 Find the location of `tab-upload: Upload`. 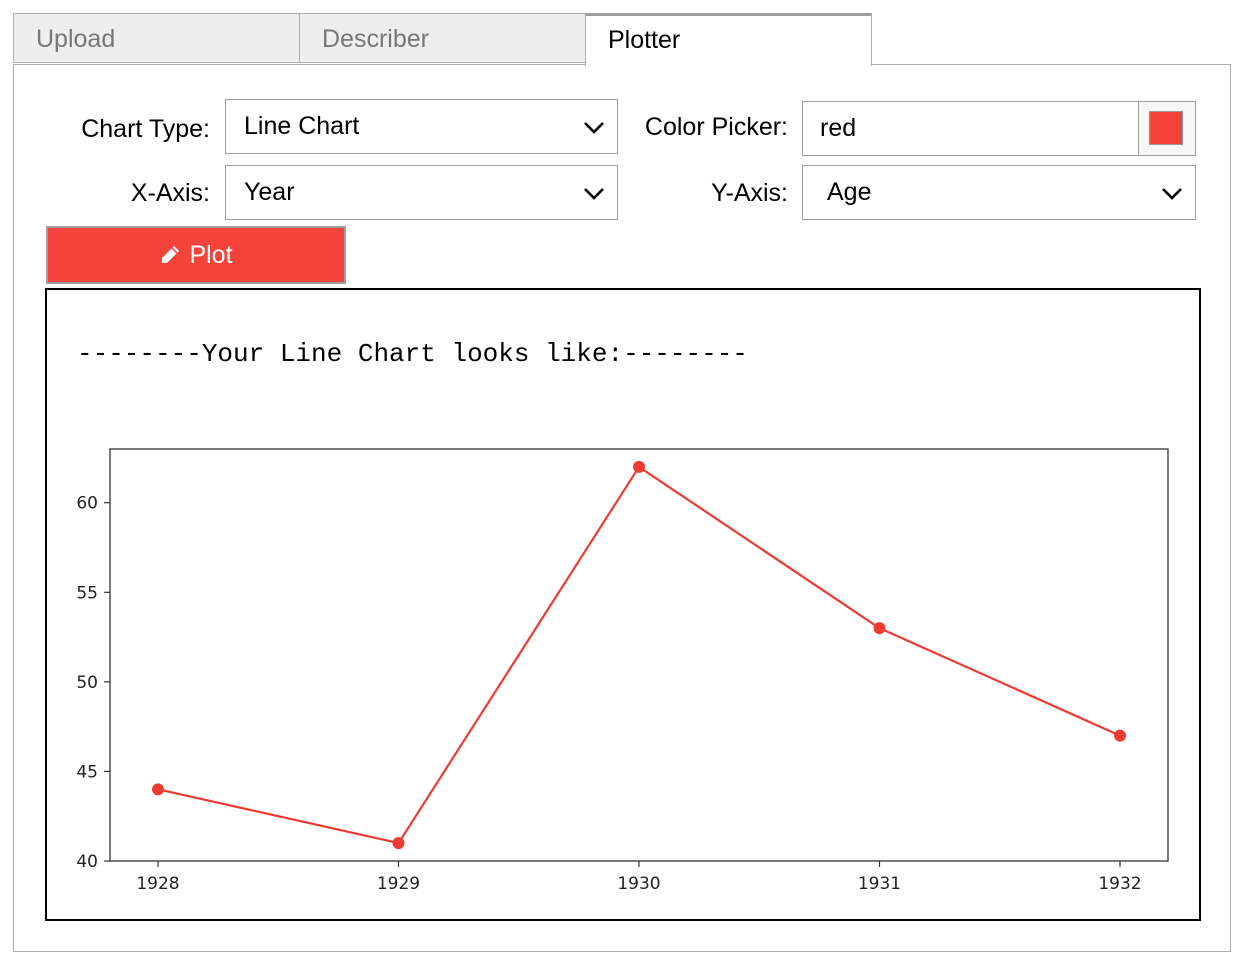

tab-upload: Upload is located at coordinates (156, 38).